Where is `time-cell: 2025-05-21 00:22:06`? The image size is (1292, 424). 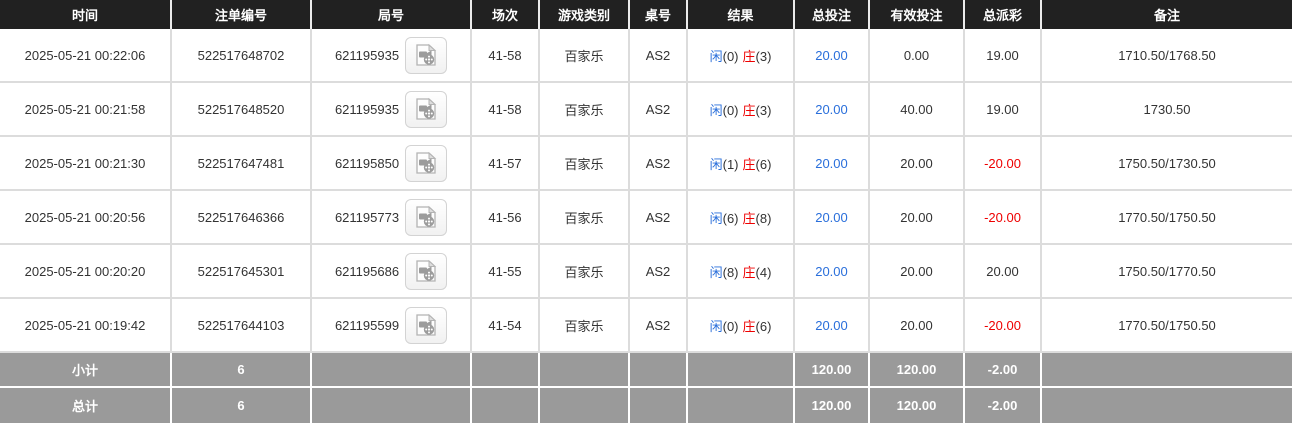 time-cell: 2025-05-21 00:22:06 is located at coordinates (86, 56).